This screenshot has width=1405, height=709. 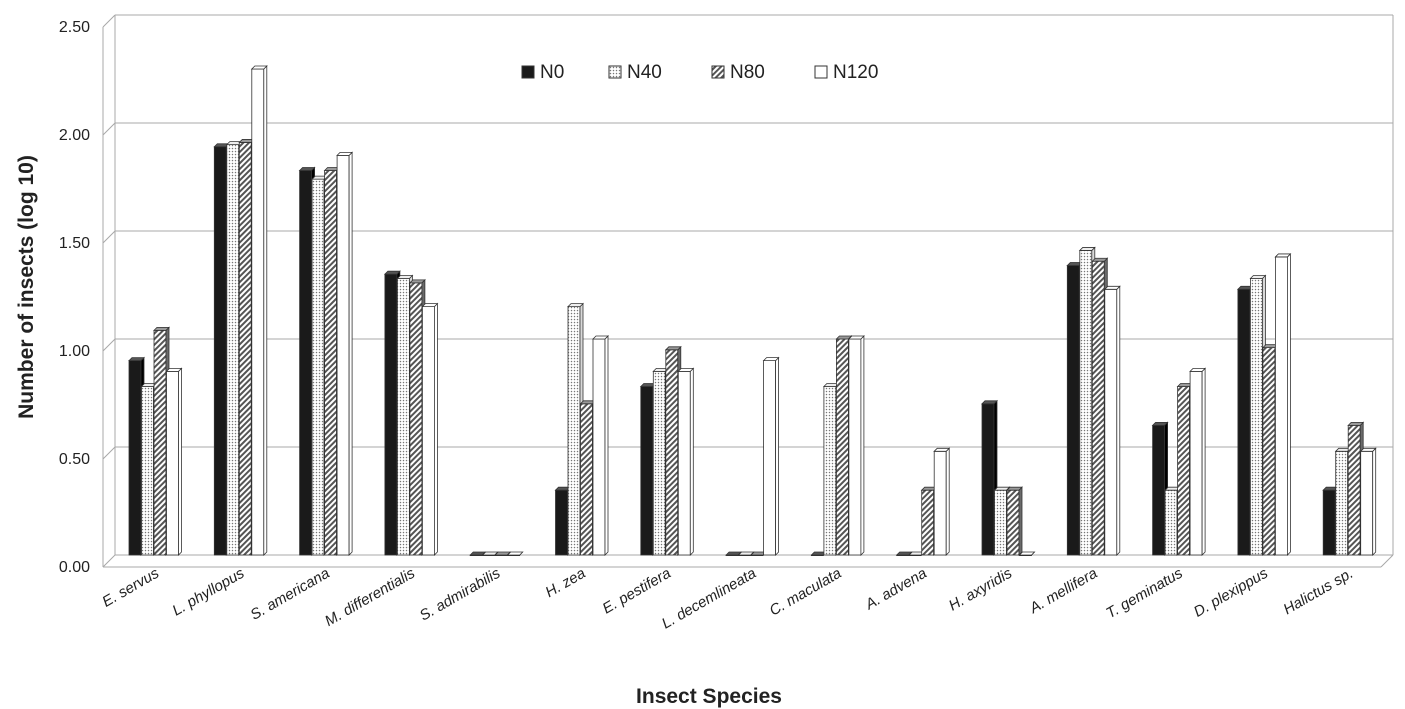 I want to click on legend-item-N80: N80, so click(x=738, y=72).